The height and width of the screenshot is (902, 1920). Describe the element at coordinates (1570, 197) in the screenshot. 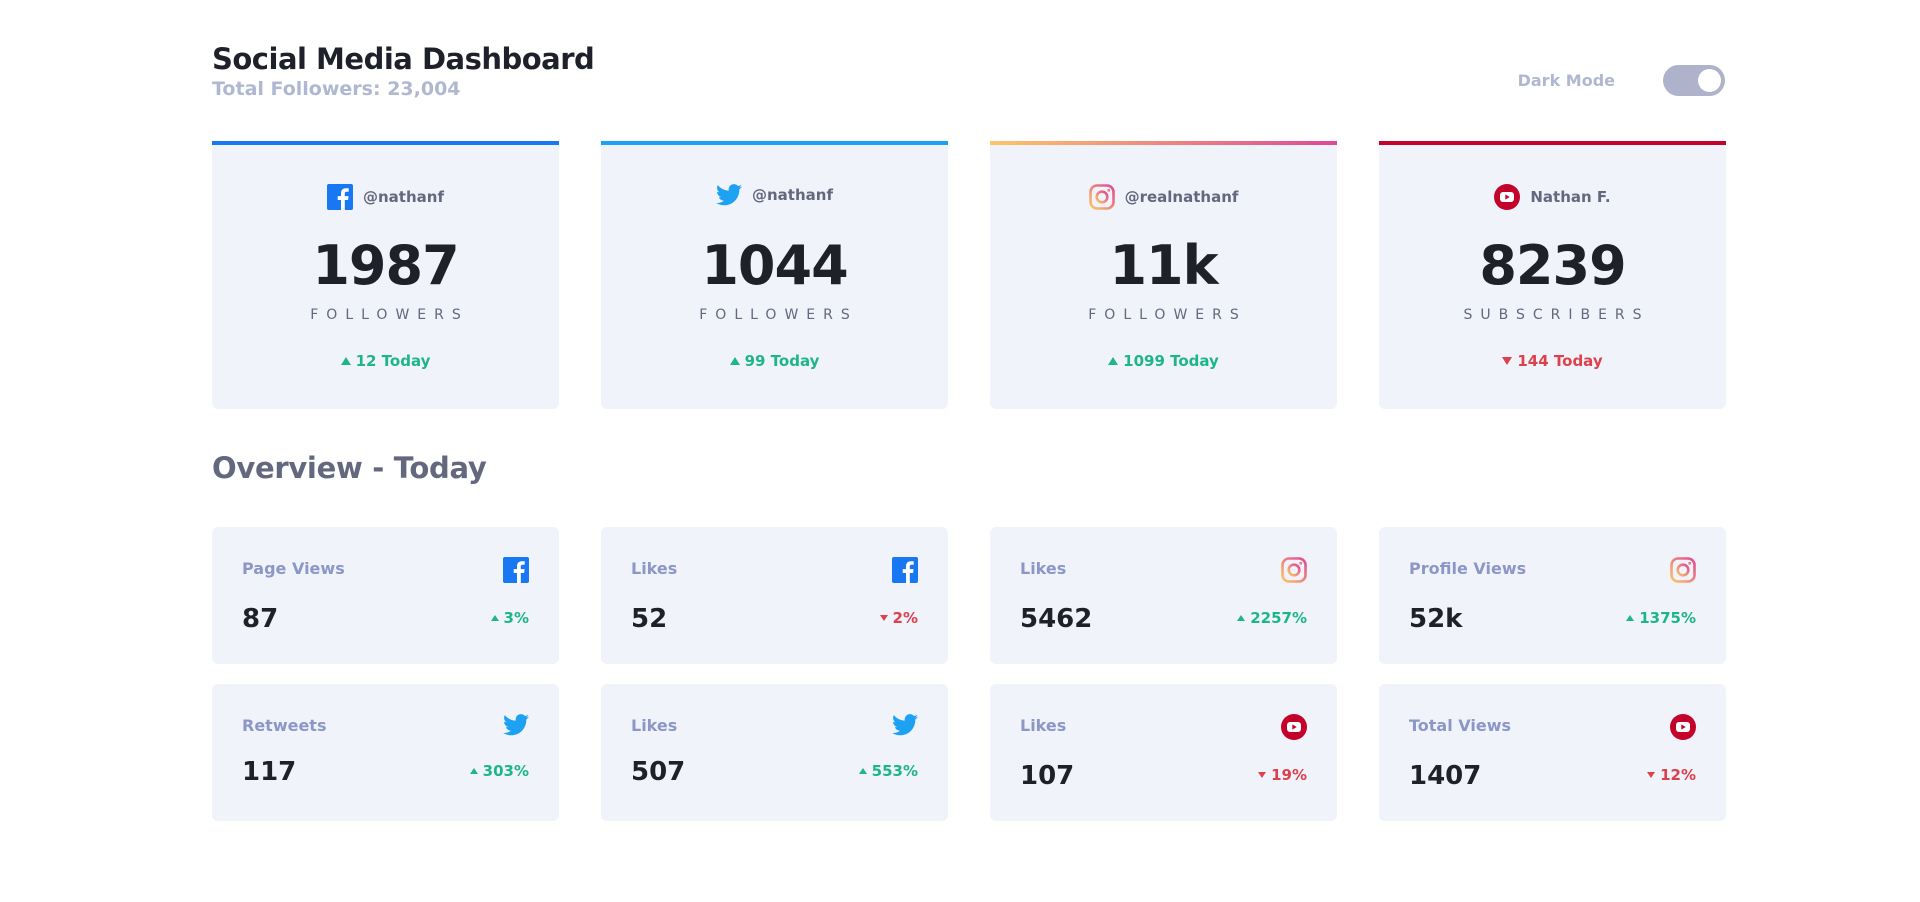

I see `handle-text: Nathan F.` at that location.